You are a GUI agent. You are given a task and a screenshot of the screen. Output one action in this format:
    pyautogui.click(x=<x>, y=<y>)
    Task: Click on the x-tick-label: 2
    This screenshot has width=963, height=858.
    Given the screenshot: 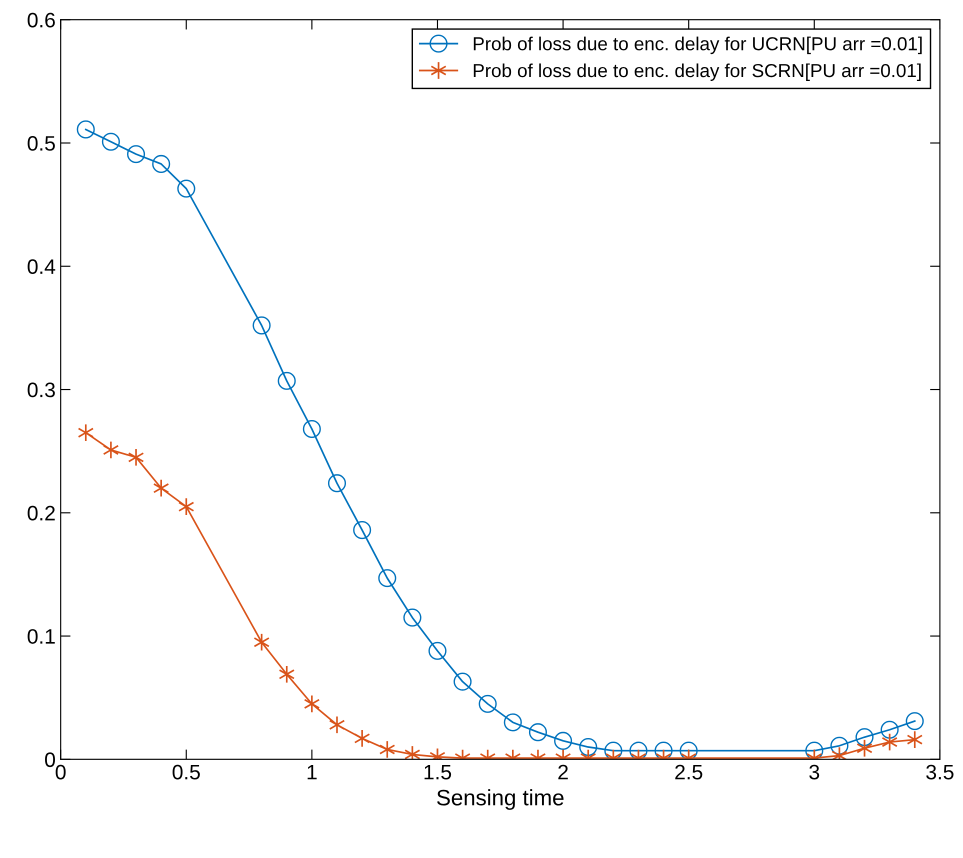 What is the action you would take?
    pyautogui.click(x=563, y=772)
    